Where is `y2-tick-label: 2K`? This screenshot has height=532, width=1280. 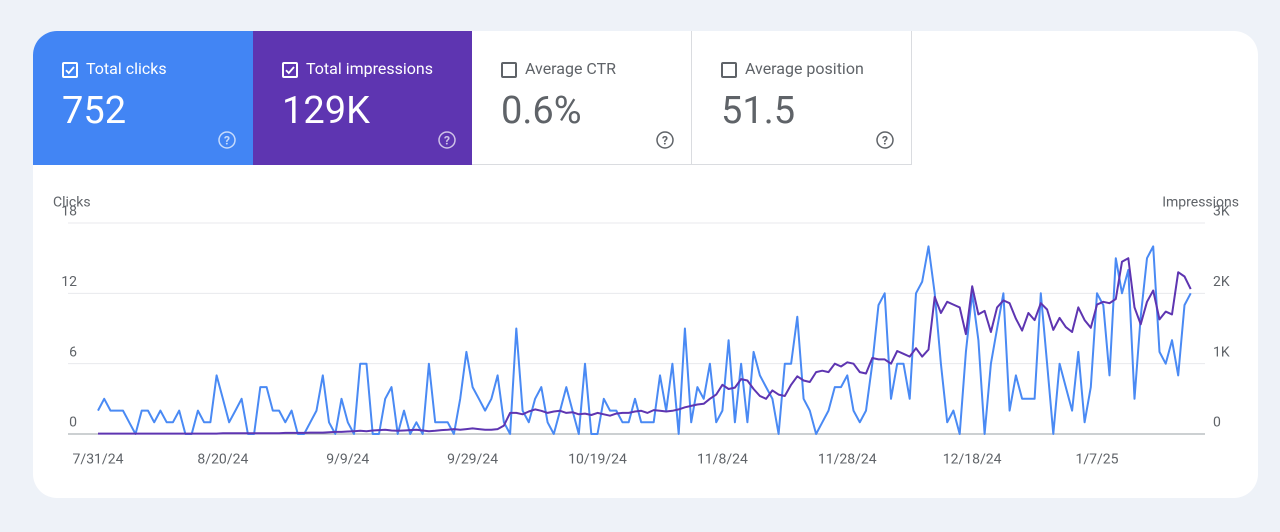
y2-tick-label: 2K is located at coordinates (1221, 282).